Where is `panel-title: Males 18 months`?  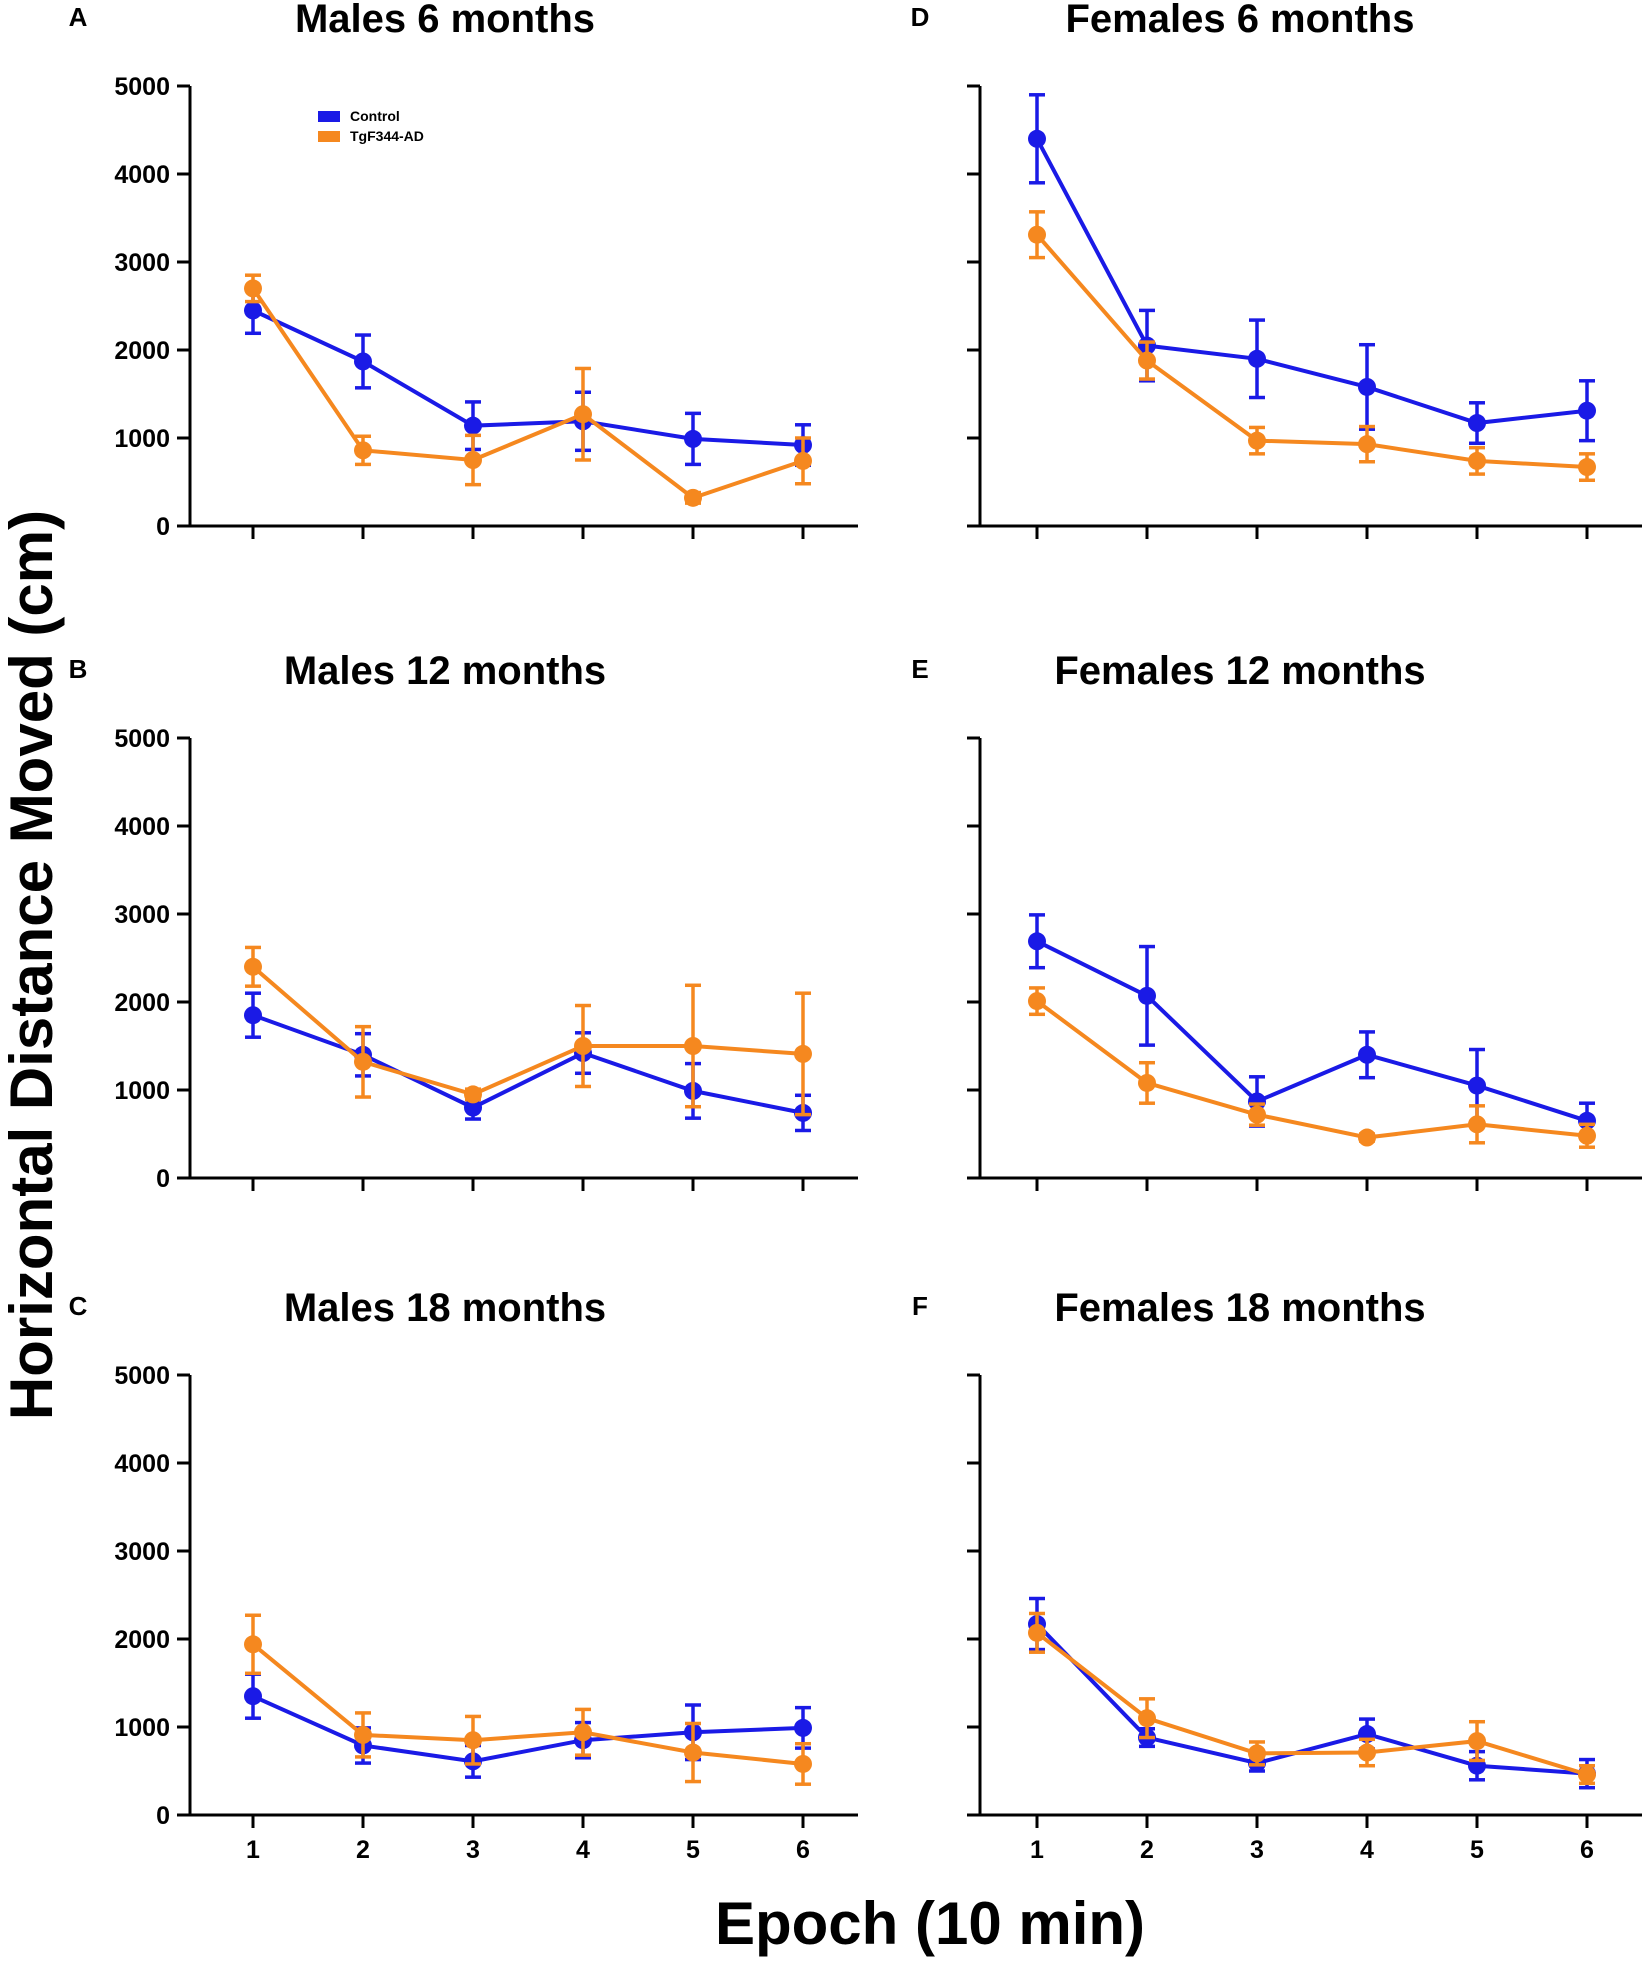 panel-title: Males 18 months is located at coordinates (445, 1308).